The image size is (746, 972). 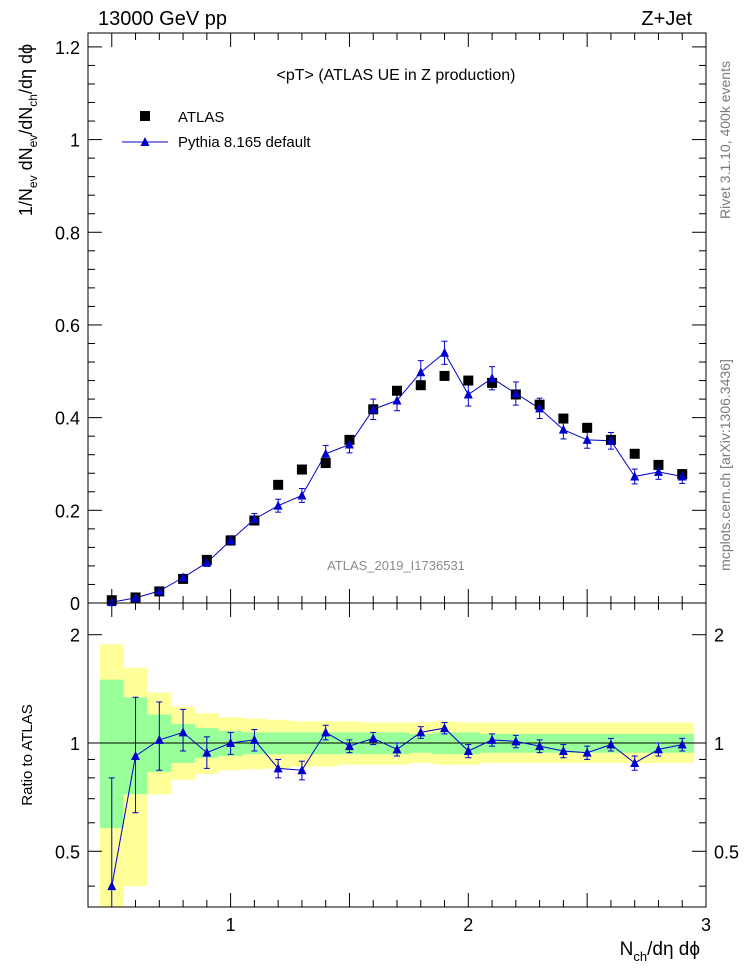 I want to click on x-axis-label: Nch/dη dϕ, so click(x=660, y=951).